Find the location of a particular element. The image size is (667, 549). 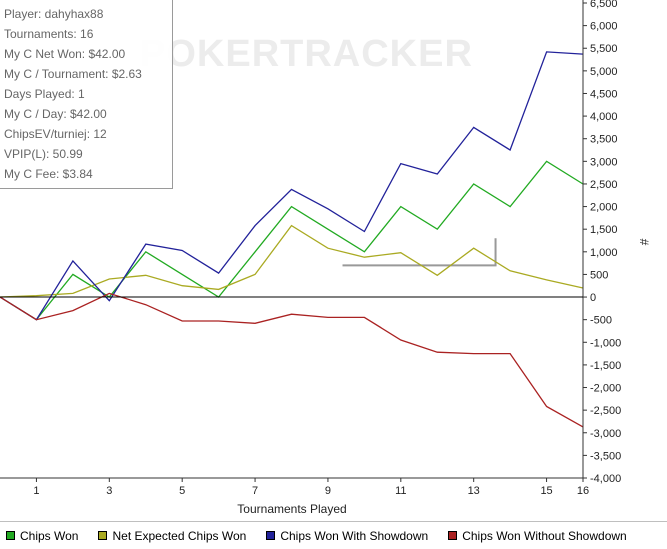

y-tick-label: 4,000 is located at coordinates (604, 117).